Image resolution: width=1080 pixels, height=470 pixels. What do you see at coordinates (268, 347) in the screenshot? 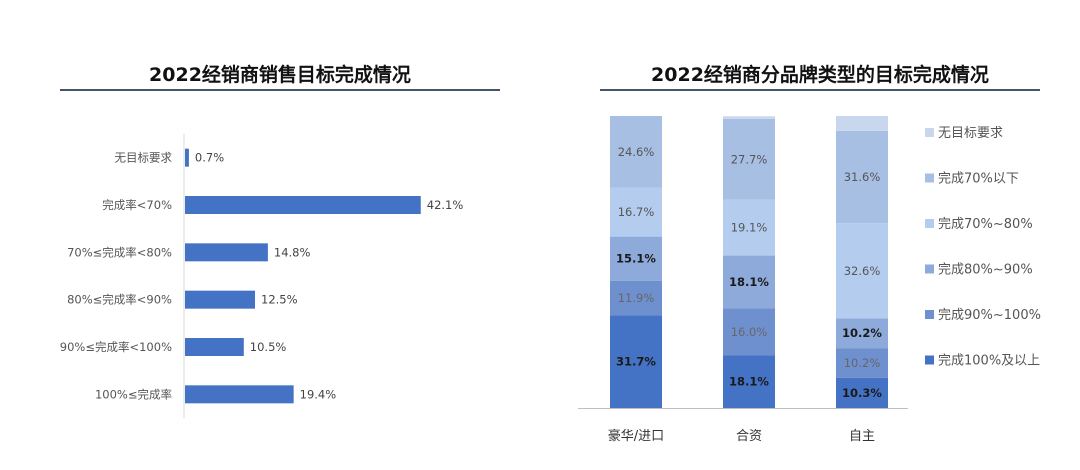
I see `left-value-label: 10.5%` at bounding box center [268, 347].